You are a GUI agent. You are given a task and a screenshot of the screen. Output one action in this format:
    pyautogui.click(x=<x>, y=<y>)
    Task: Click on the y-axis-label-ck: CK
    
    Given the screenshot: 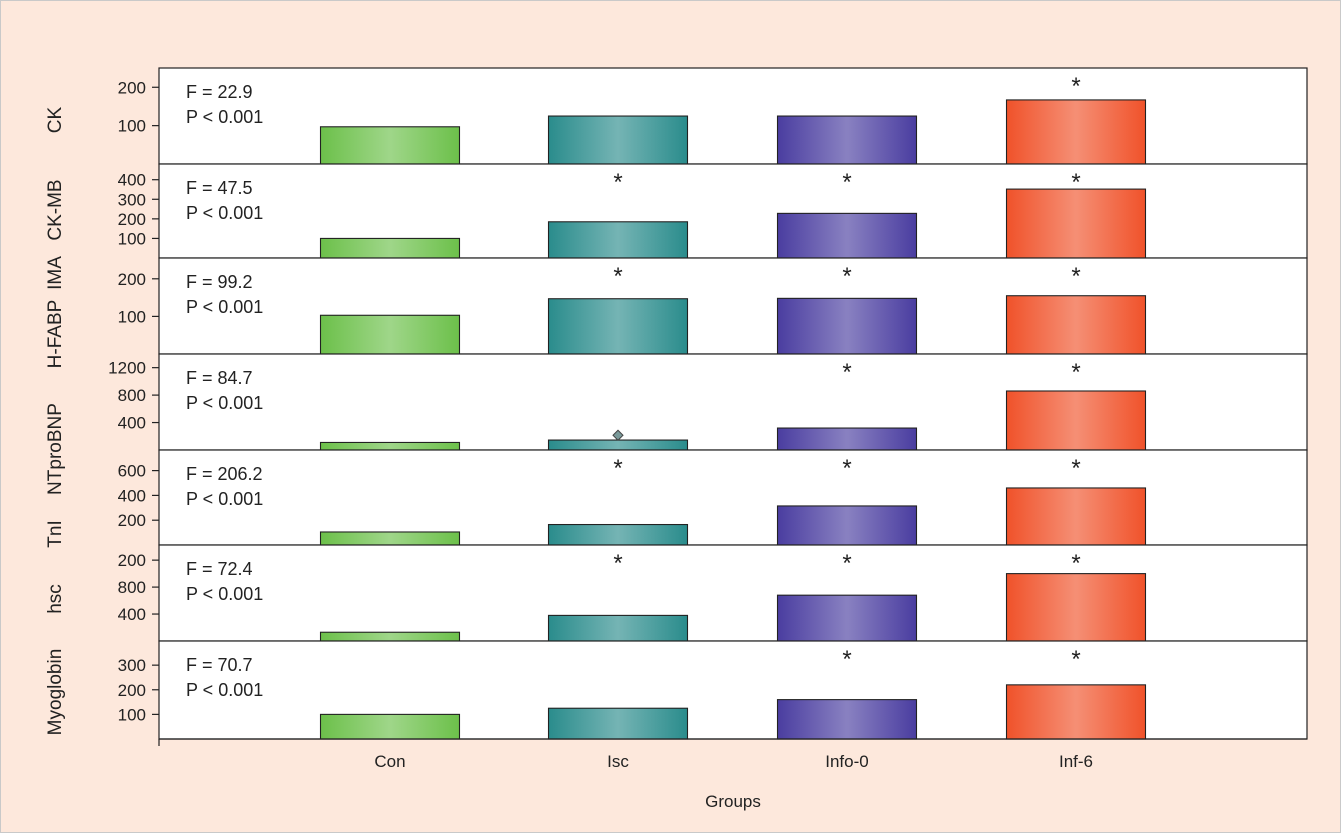 What is the action you would take?
    pyautogui.click(x=55, y=119)
    